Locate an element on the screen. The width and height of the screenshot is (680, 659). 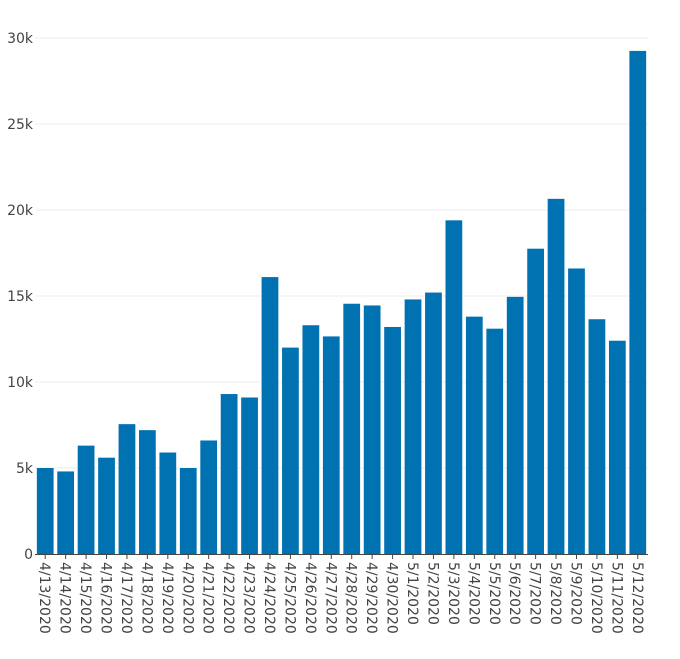
x-tick-label: 5/8/2020 is located at coordinates (555, 593).